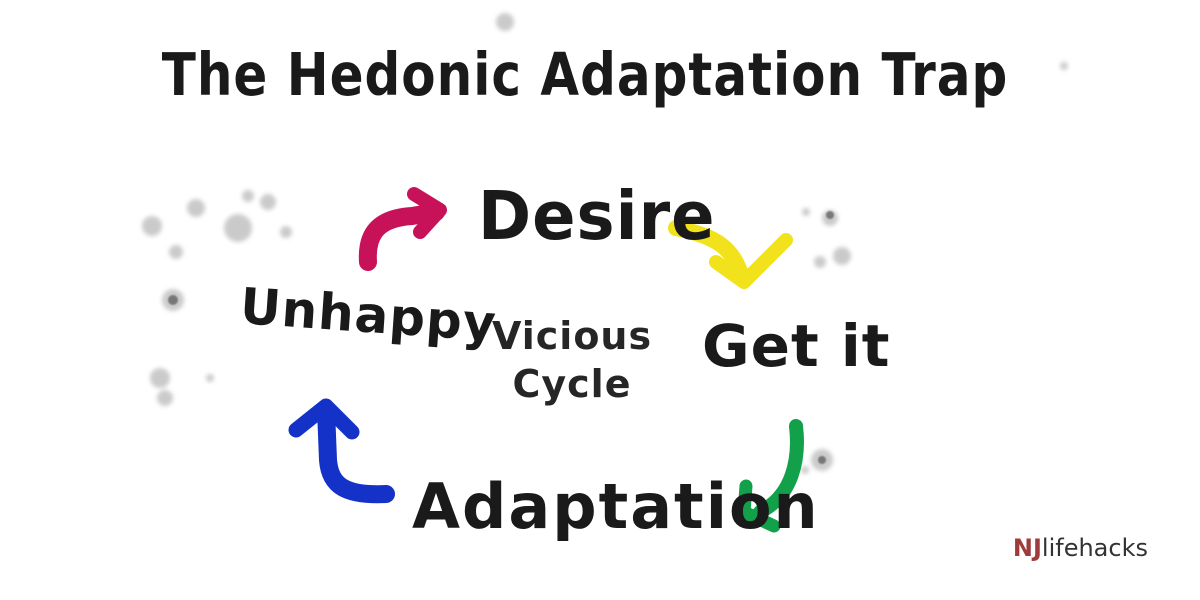  I want to click on center-label: Vicious Cycle, so click(572, 360).